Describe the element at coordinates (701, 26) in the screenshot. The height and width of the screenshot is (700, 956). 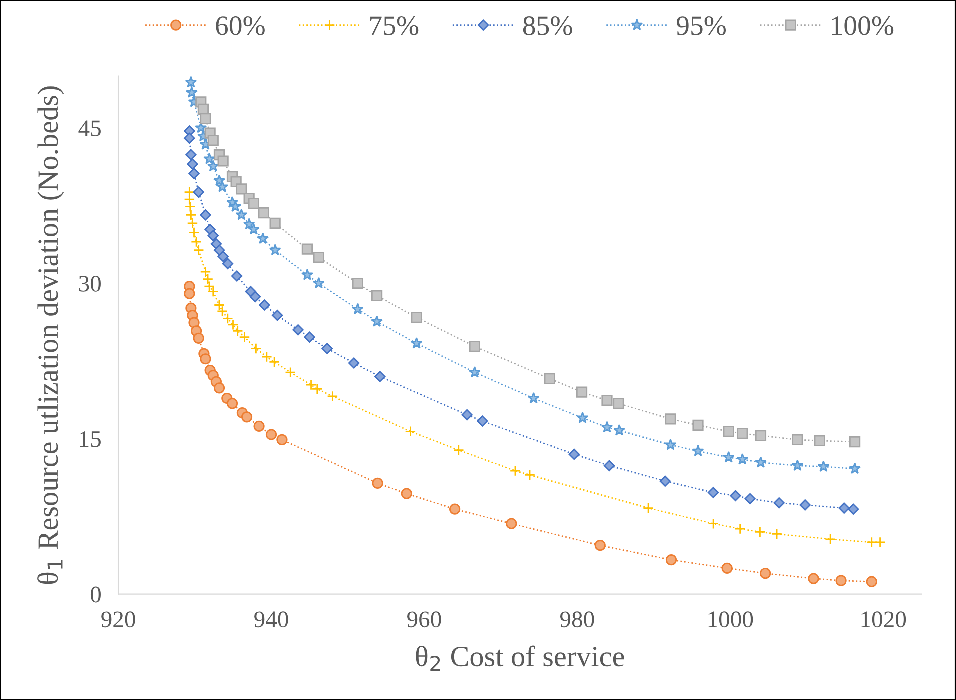
I see `legend-label: 95%` at that location.